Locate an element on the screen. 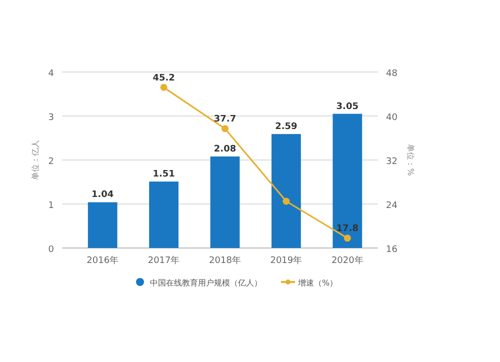 This screenshot has height=362, width=500. y-tick-label: 0 is located at coordinates (51, 250).